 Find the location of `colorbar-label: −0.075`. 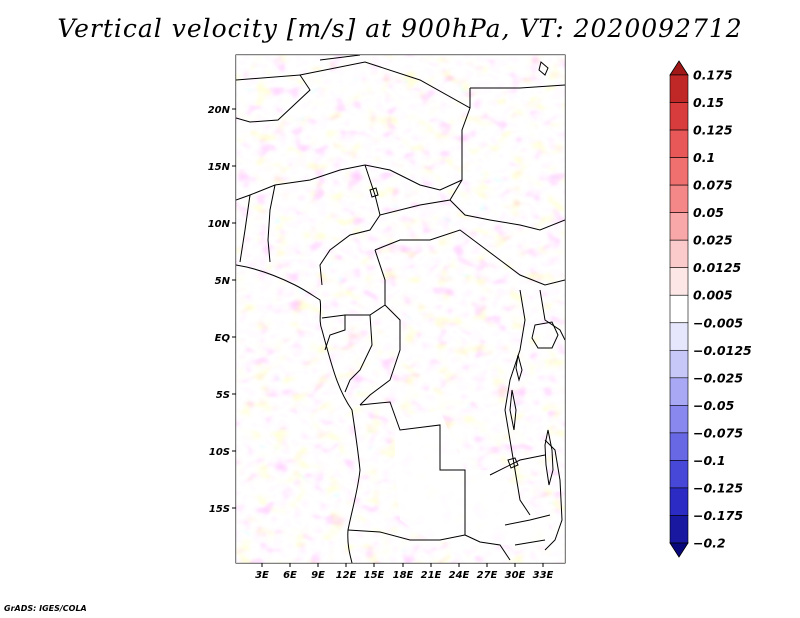

colorbar-label: −0.075 is located at coordinates (718, 432).